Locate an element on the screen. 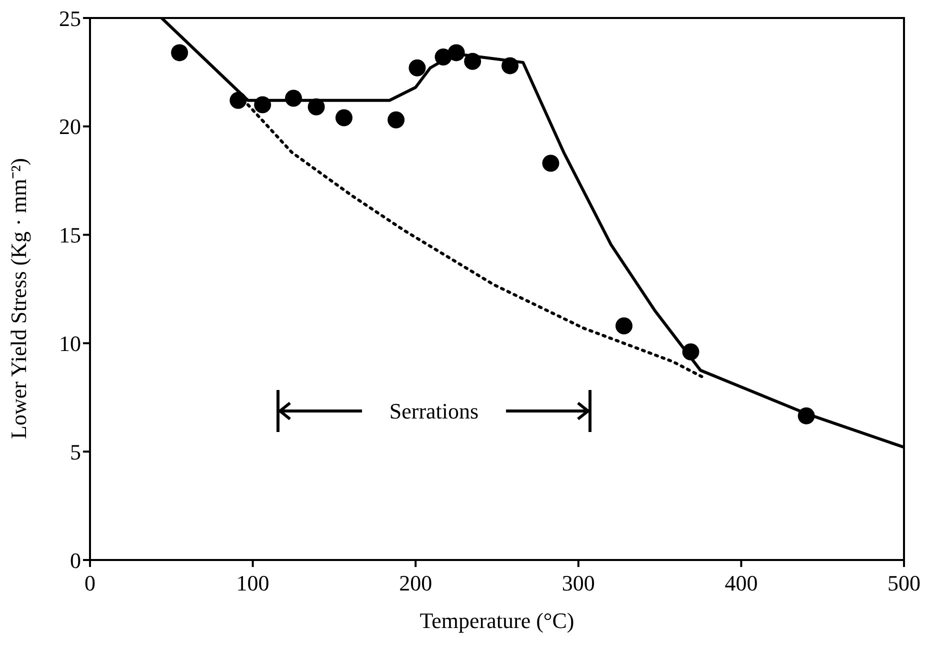 The width and height of the screenshot is (938, 646). y-tick-label: 0 is located at coordinates (75, 560).